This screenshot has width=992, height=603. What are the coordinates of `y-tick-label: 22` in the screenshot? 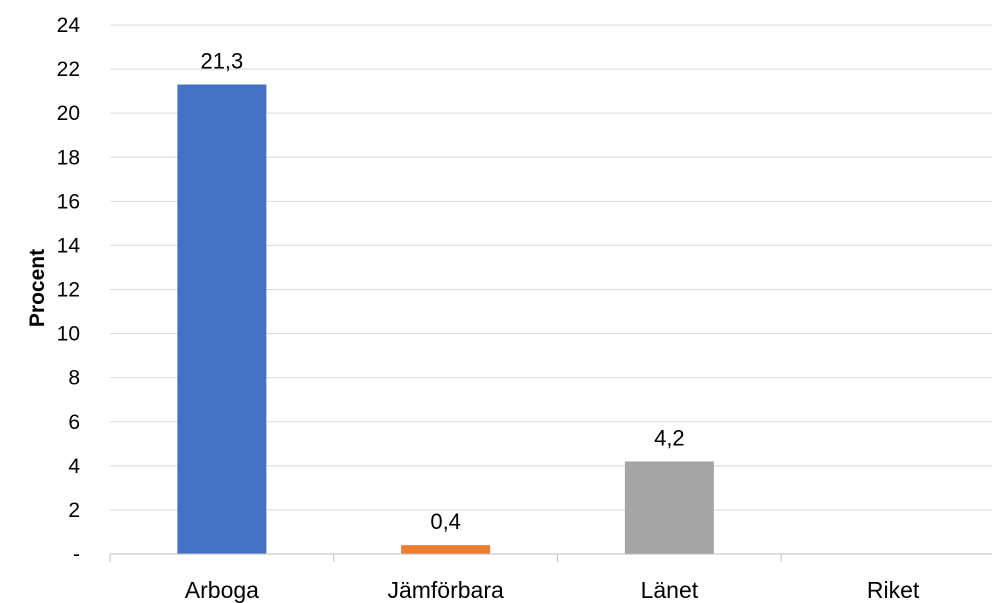 It's located at (68, 69).